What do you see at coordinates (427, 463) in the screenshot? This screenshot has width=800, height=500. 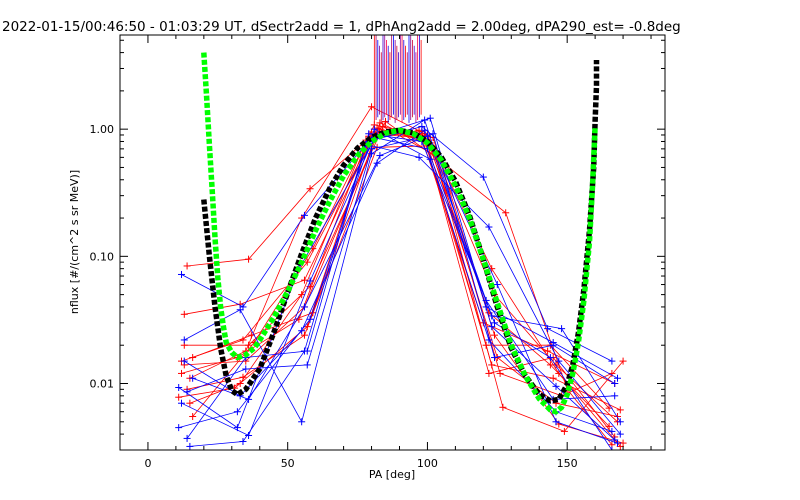 I see `x-tick-label: 100` at bounding box center [427, 463].